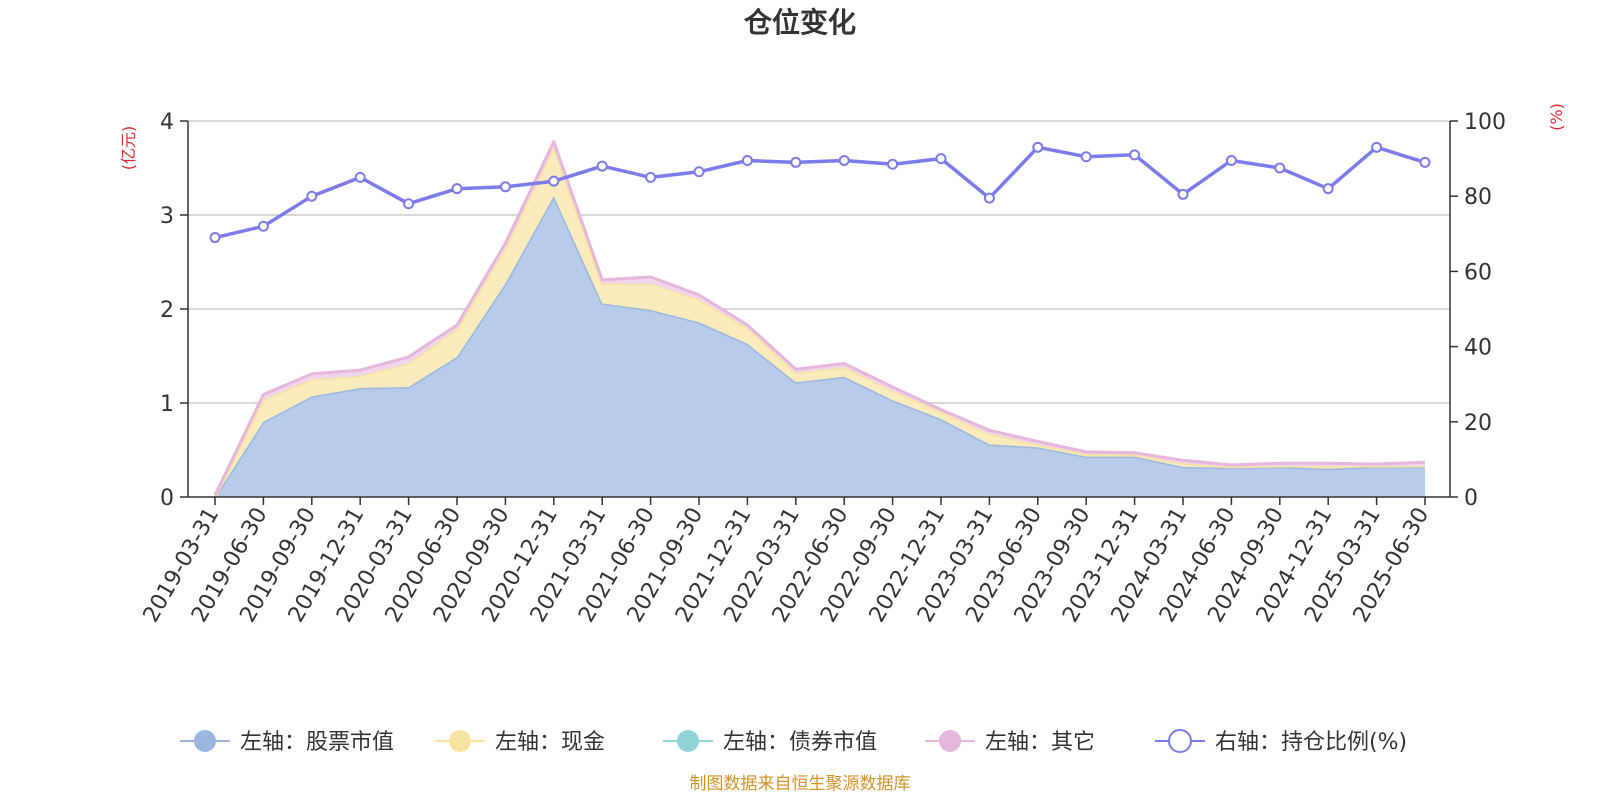  I want to click on legend-item: 左轴：债券市值, so click(770, 742).